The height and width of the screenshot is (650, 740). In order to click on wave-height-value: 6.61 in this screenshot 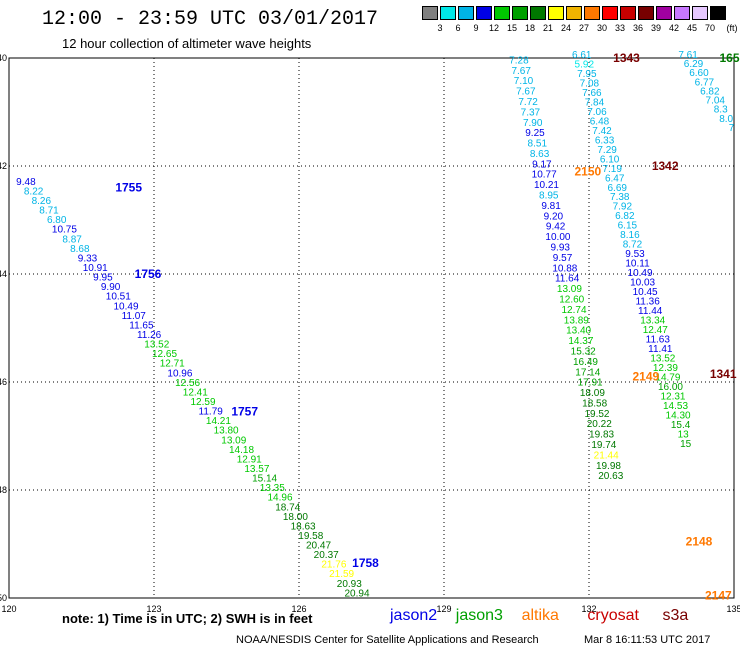, I will do `click(582, 55)`.